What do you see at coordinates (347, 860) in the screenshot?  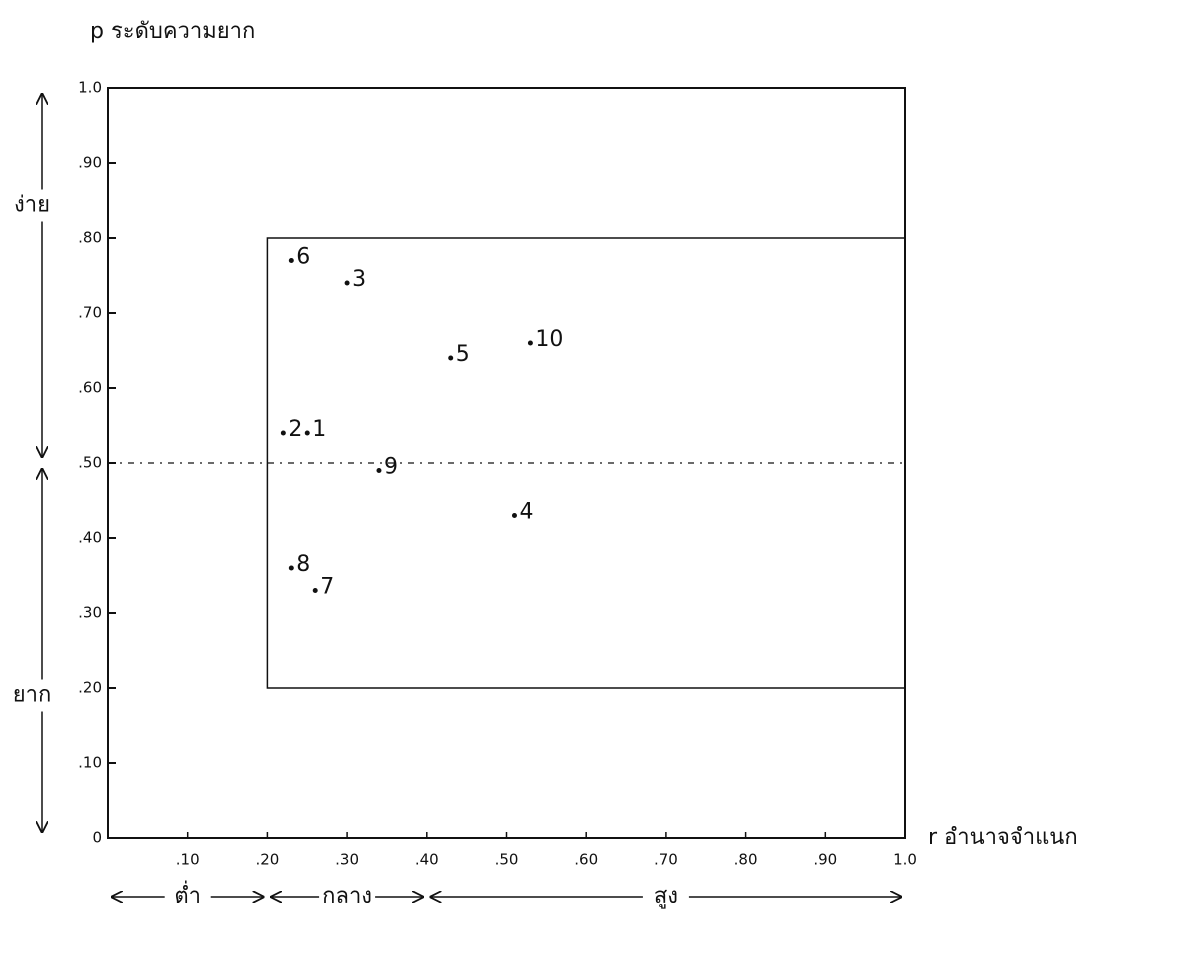 I see `x-tick-label: .30` at bounding box center [347, 860].